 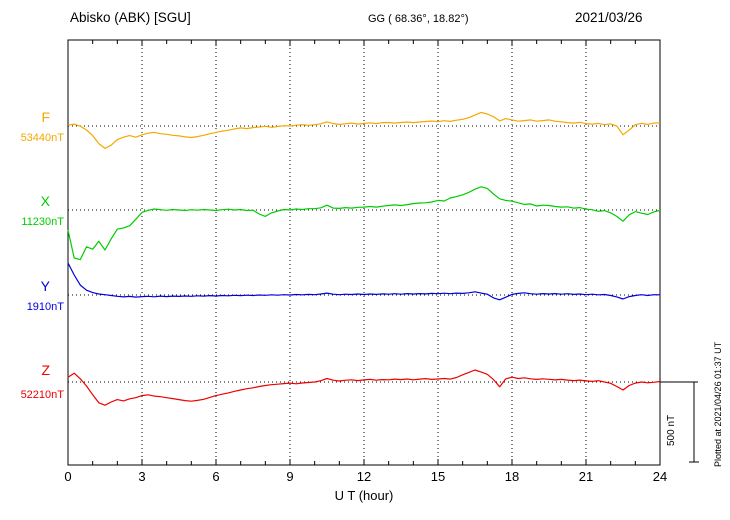 I want to click on trace-baseline-x: 11230nT, so click(x=42, y=222).